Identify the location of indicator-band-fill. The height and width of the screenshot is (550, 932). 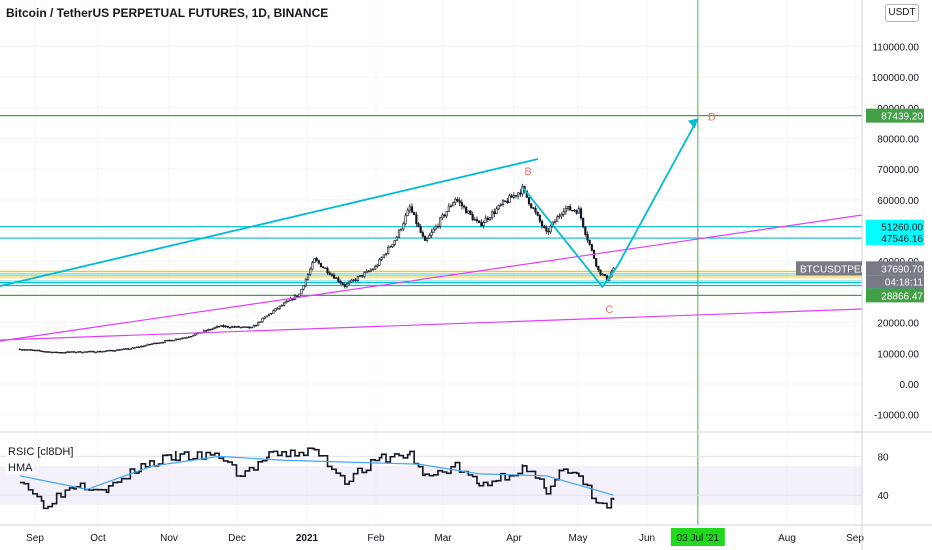
(431, 485).